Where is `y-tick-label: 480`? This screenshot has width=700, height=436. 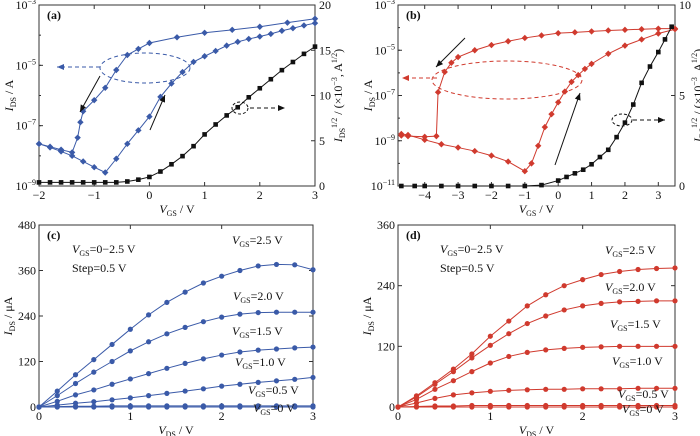 y-tick-label: 480 is located at coordinates (27, 225).